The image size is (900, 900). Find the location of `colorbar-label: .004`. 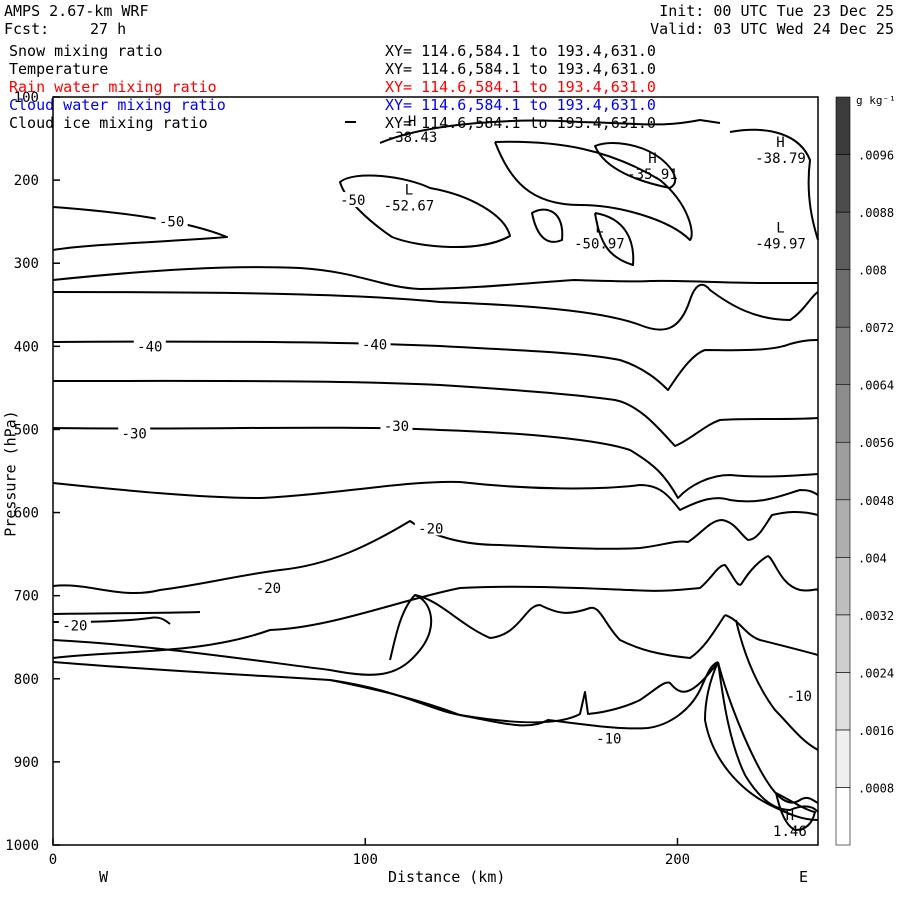

colorbar-label: .004 is located at coordinates (872, 558).